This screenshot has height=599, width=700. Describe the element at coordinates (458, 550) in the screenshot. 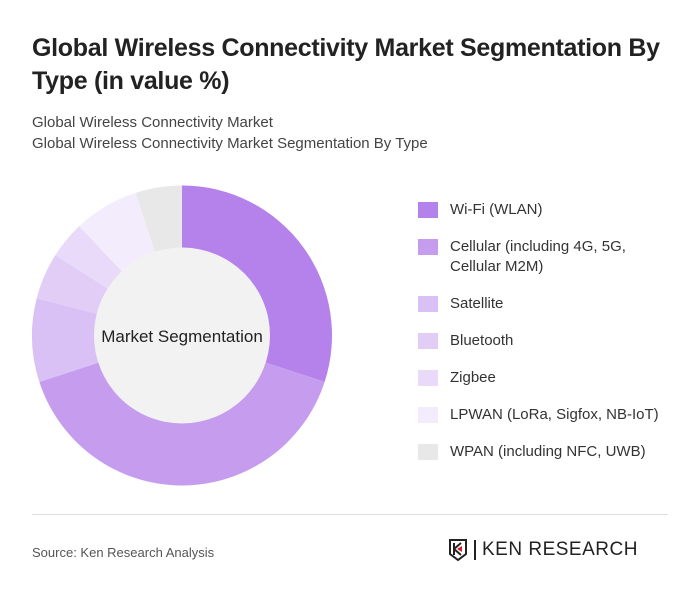

I see `ken-logo-icon` at that location.